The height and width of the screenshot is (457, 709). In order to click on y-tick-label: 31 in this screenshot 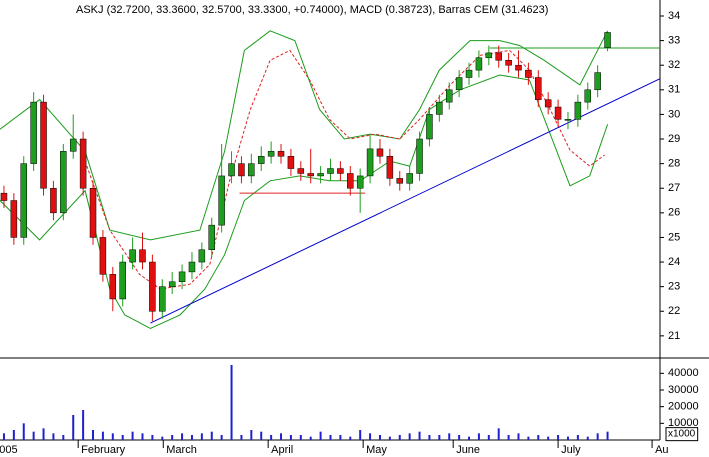, I will do `click(674, 90)`.